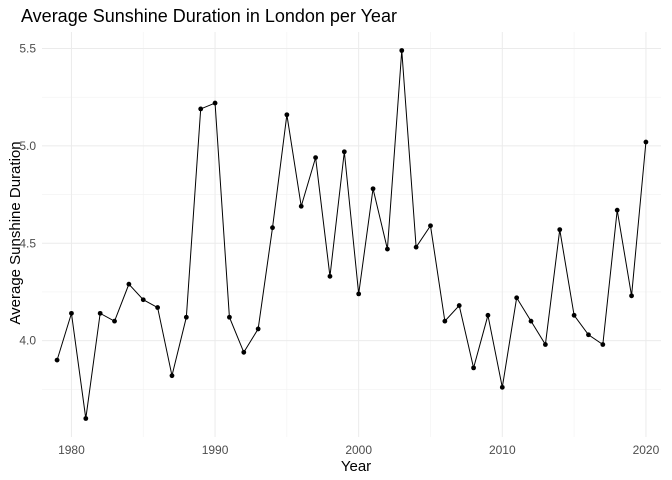 The width and height of the screenshot is (672, 480). I want to click on x-tick-label: 2000, so click(358, 450).